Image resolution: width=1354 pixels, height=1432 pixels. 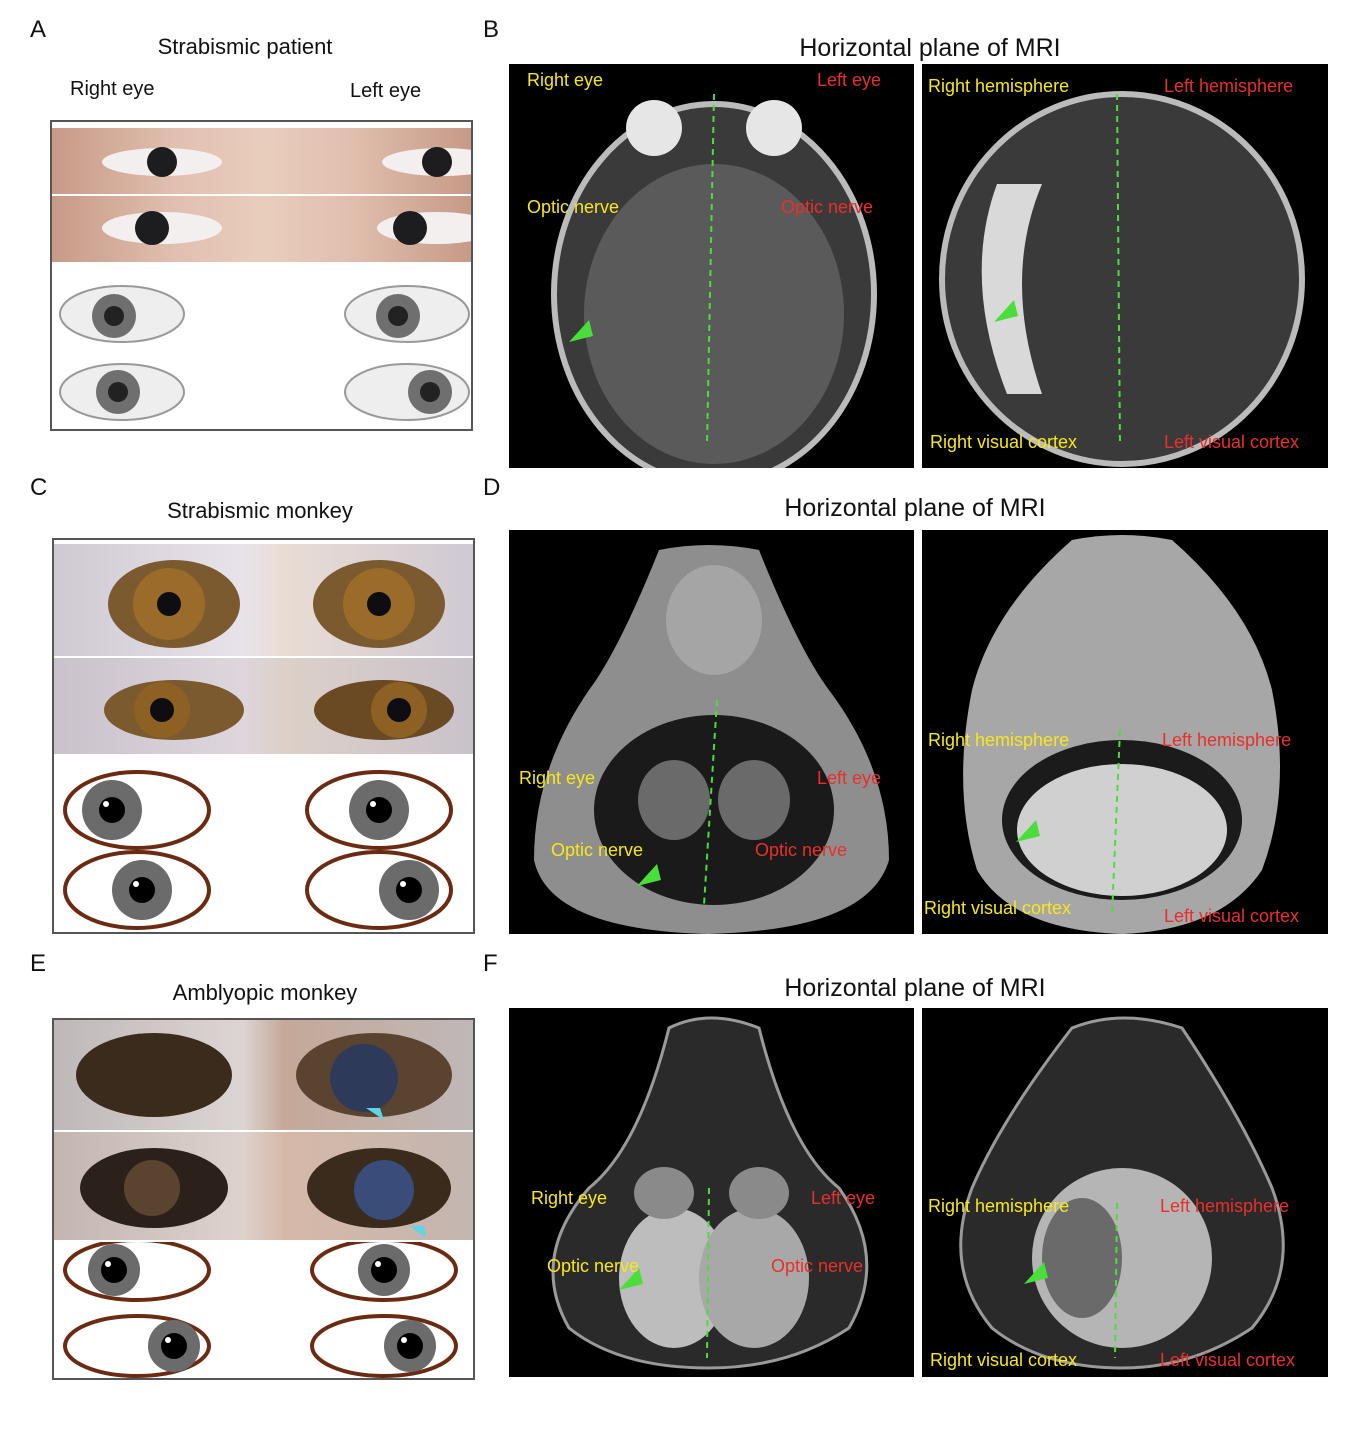 I want to click on mri-d2-right-visual-cortex-label: Right visual cortex, so click(x=998, y=908).